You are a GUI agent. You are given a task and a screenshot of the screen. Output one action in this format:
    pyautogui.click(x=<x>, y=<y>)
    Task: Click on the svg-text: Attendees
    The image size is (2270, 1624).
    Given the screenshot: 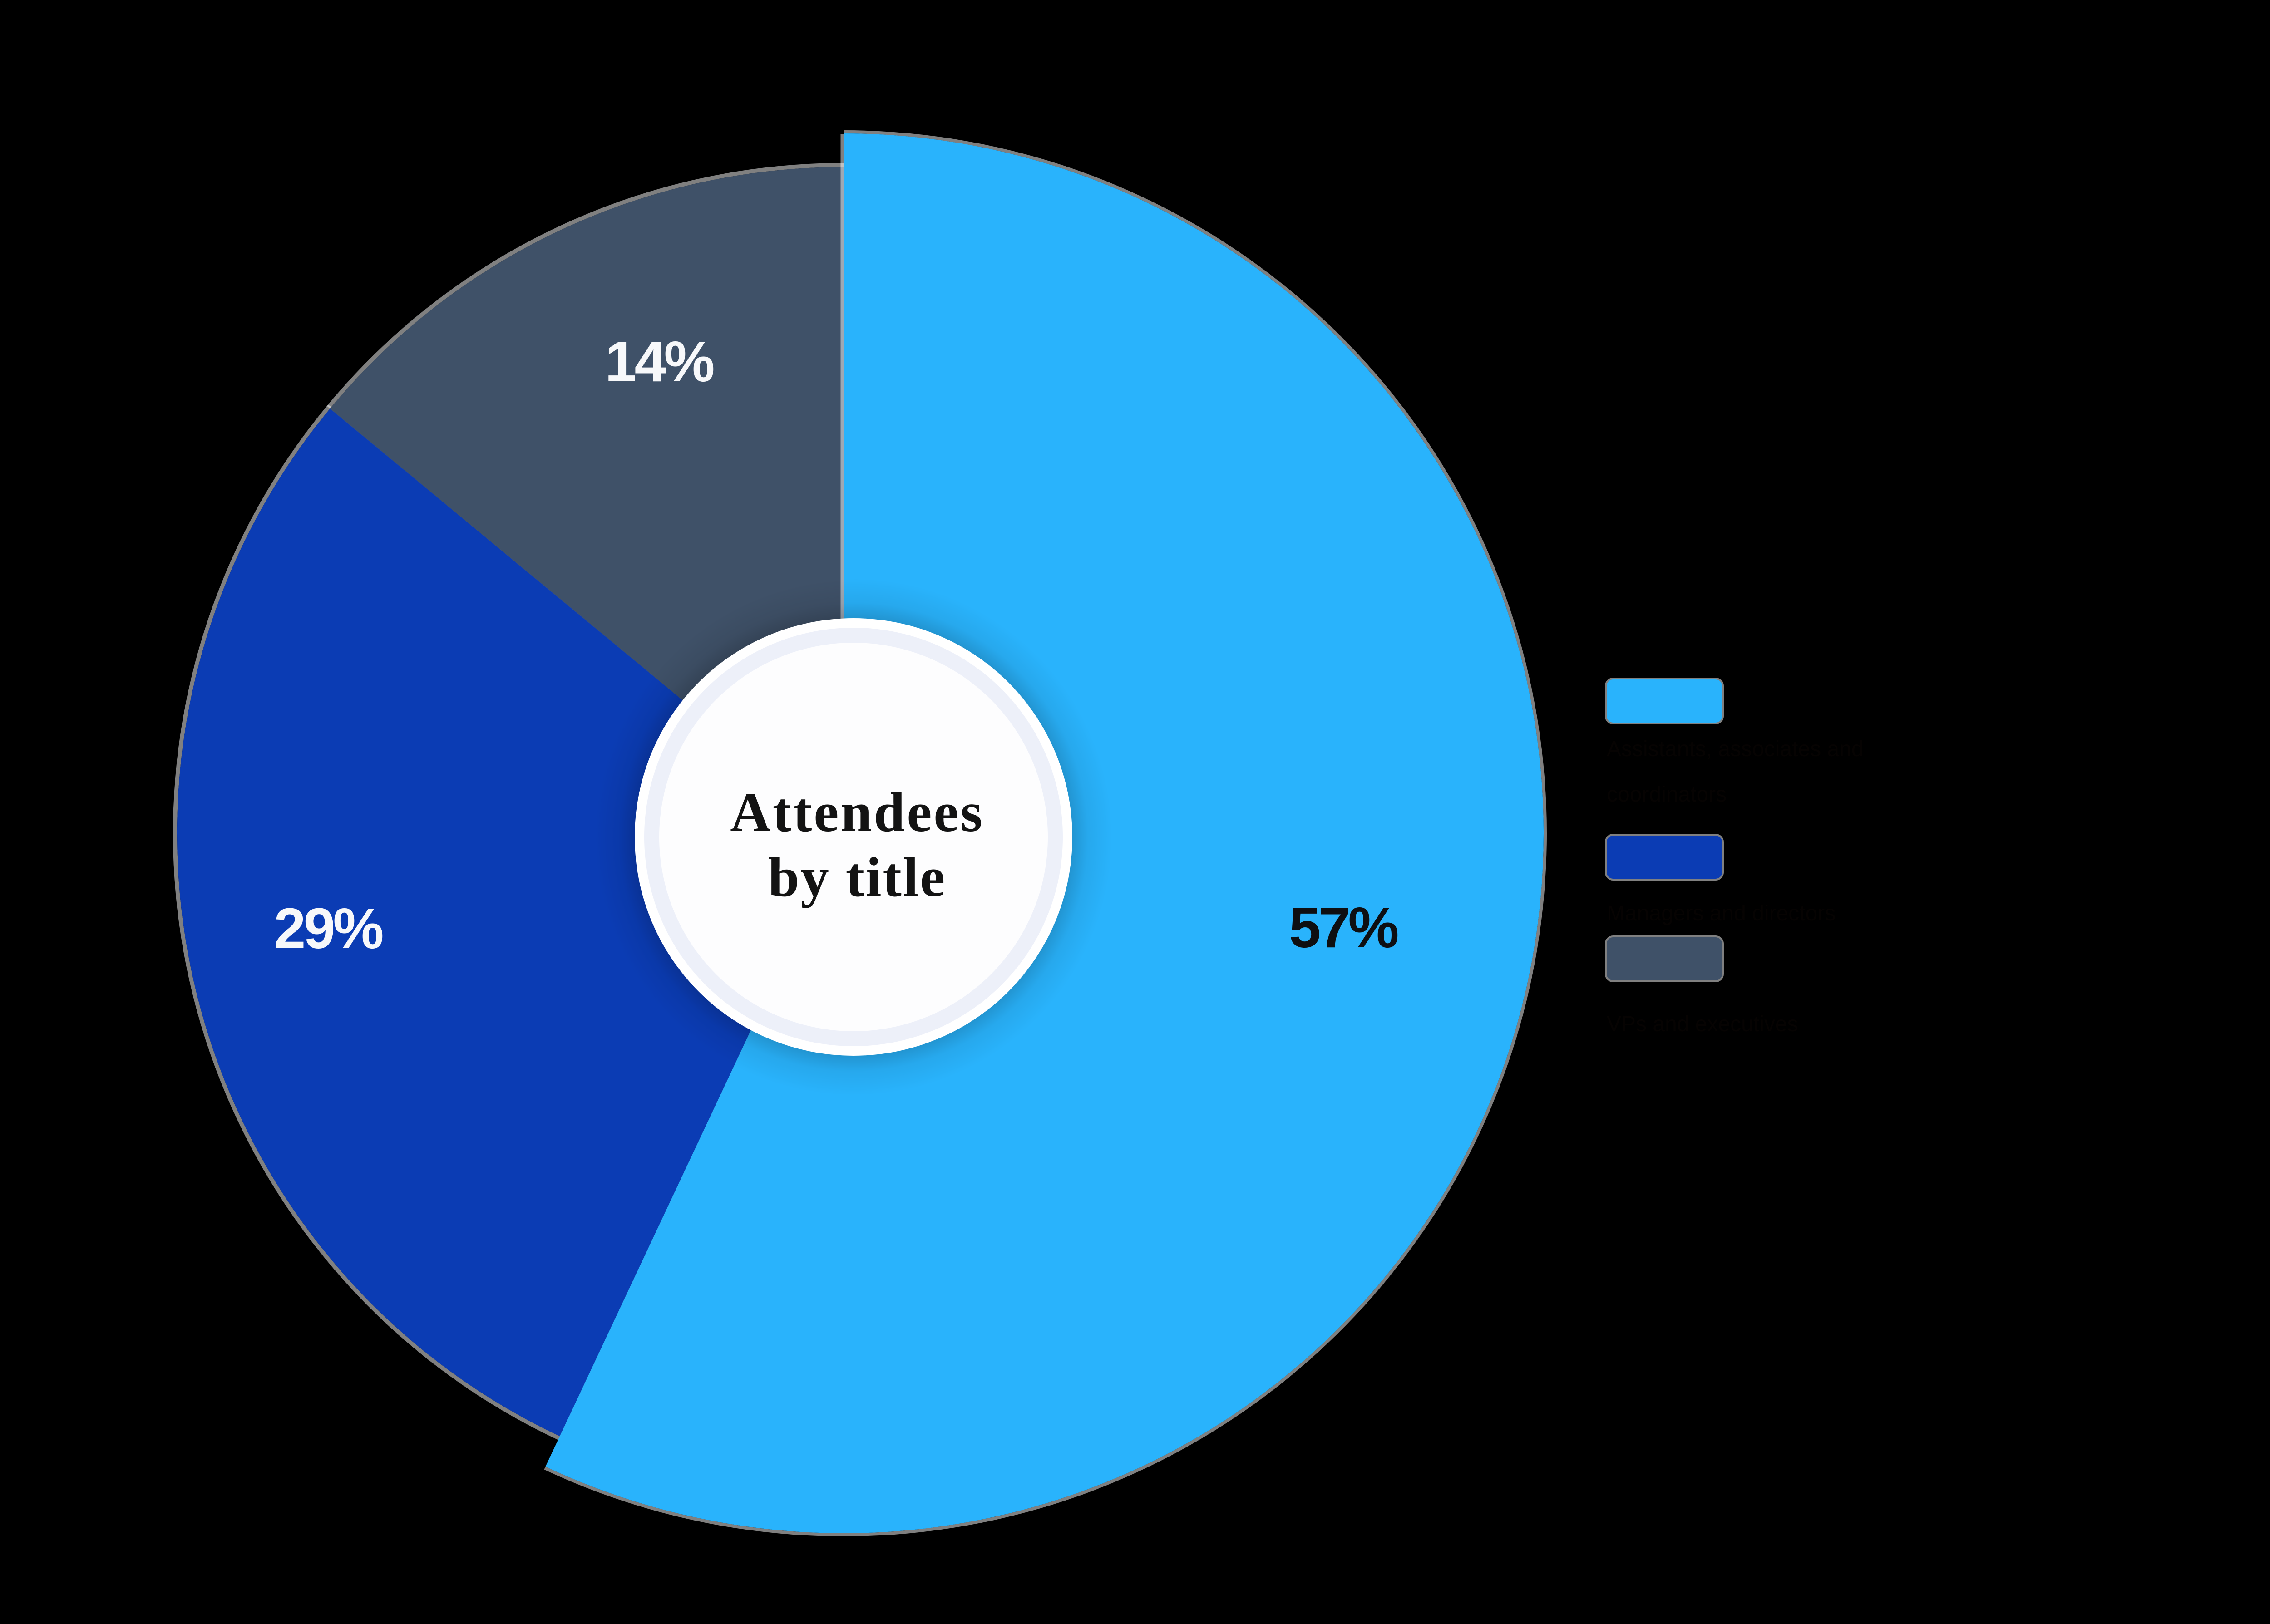 What is the action you would take?
    pyautogui.click(x=857, y=812)
    